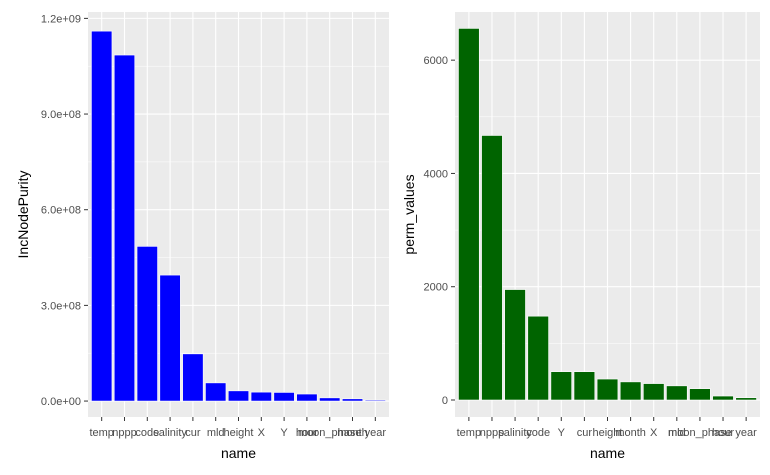 This screenshot has height=475, width=770. I want to click on y-tick-label: 0.0e+00, so click(61, 402).